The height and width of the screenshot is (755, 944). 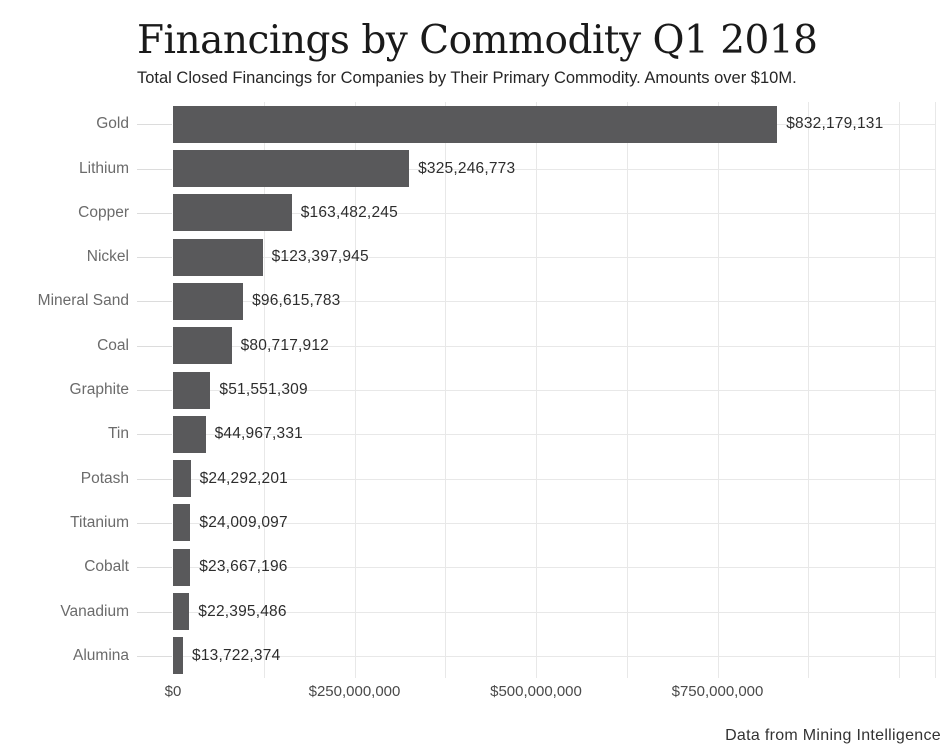 I want to click on value-label: $163,482,245, so click(x=349, y=212).